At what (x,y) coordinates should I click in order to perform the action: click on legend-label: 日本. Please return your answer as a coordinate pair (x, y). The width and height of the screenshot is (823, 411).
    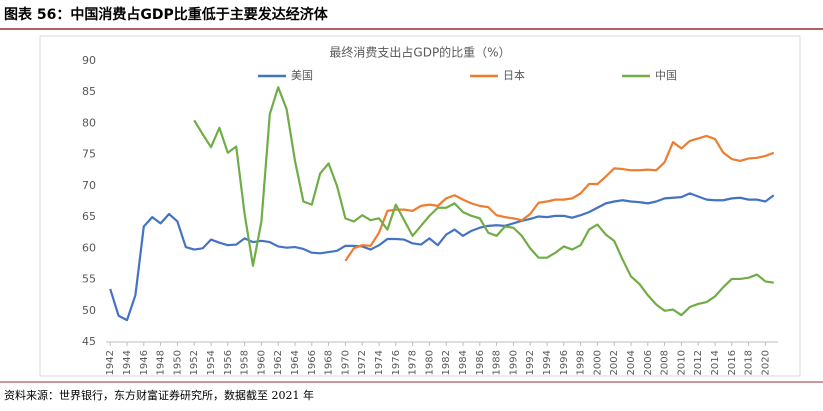
    Looking at the image, I should click on (514, 75).